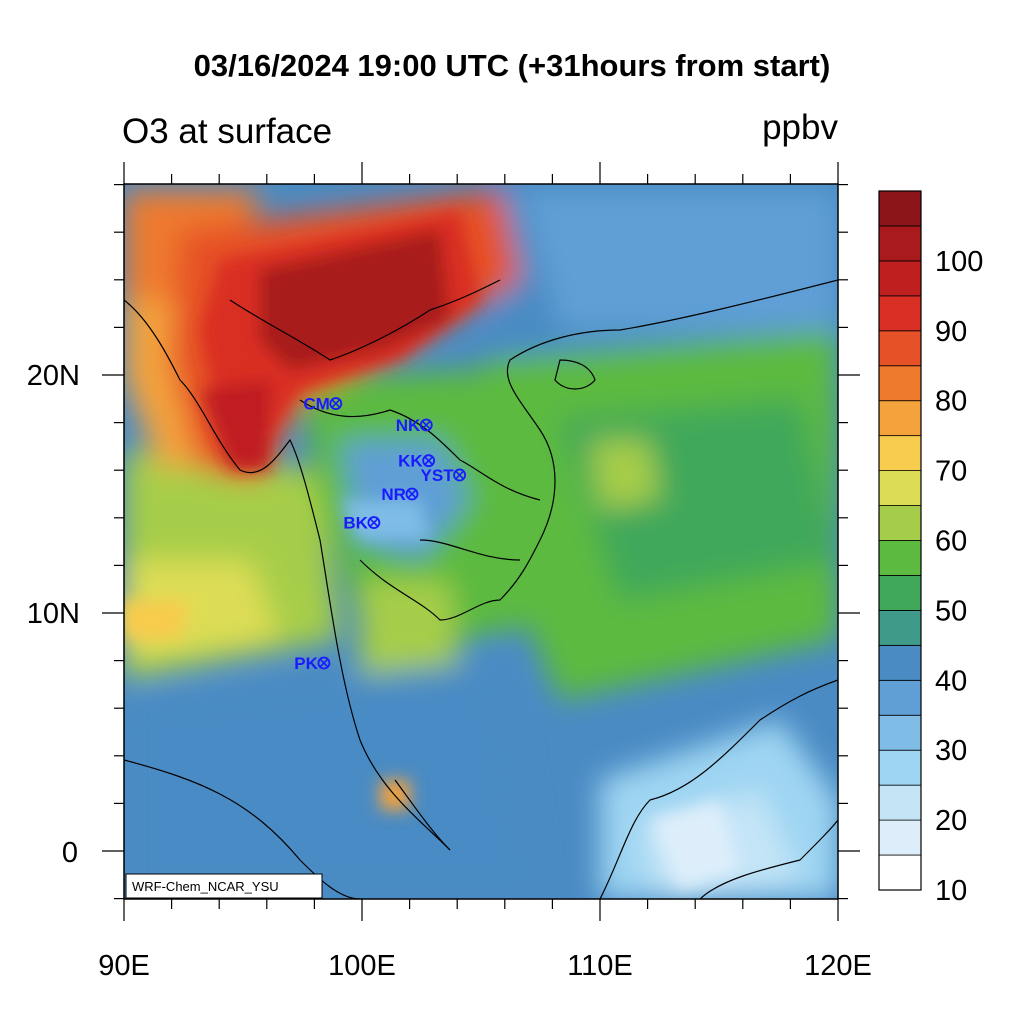  I want to click on colorbar-frame, so click(900, 540).